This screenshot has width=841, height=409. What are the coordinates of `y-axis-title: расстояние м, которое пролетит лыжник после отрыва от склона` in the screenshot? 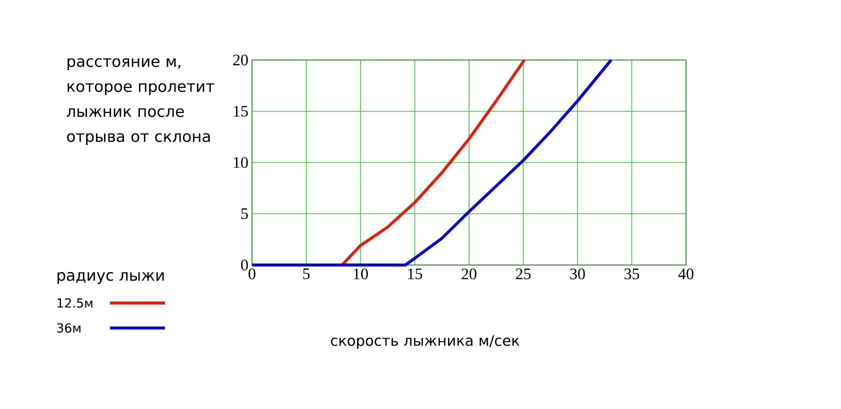 It's located at (140, 102).